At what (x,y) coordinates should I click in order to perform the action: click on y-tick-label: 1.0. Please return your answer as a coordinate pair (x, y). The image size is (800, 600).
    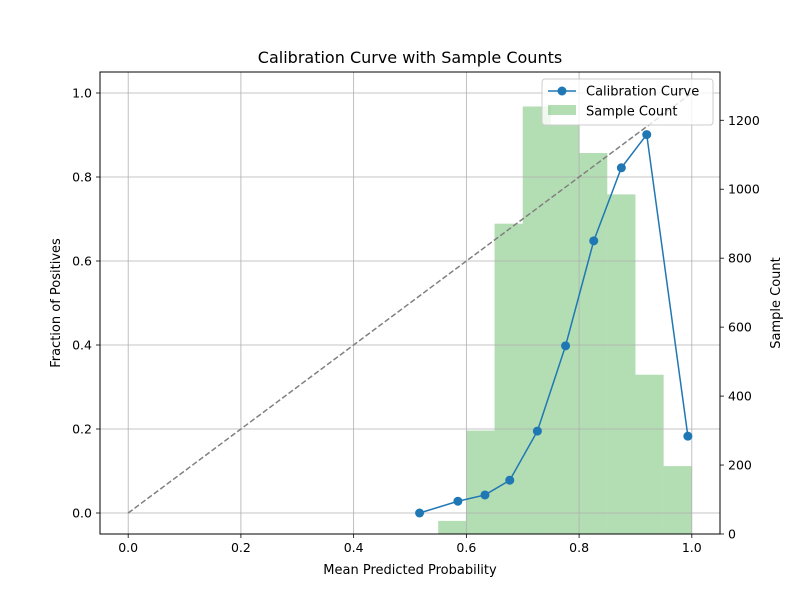
    Looking at the image, I should click on (82, 93).